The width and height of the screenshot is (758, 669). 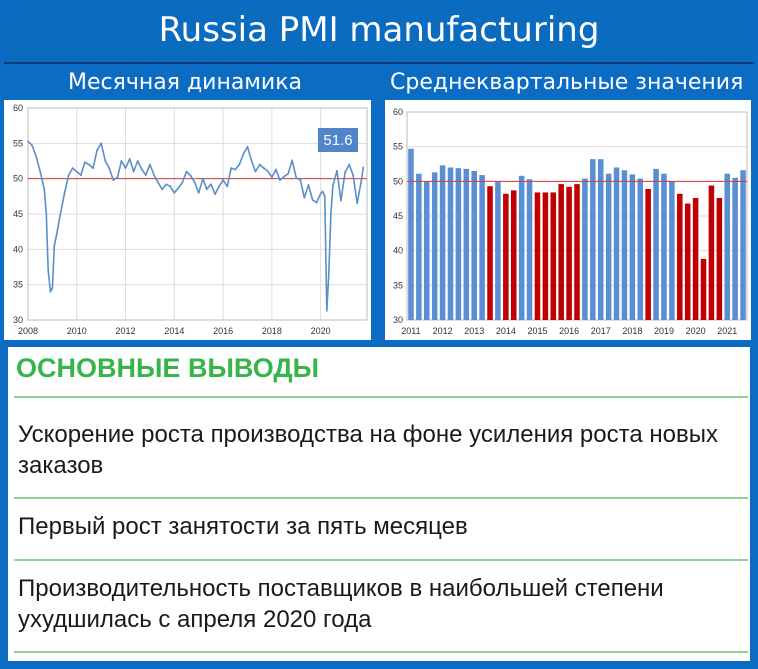 What do you see at coordinates (398, 320) in the screenshot?
I see `y-tick-label: 30` at bounding box center [398, 320].